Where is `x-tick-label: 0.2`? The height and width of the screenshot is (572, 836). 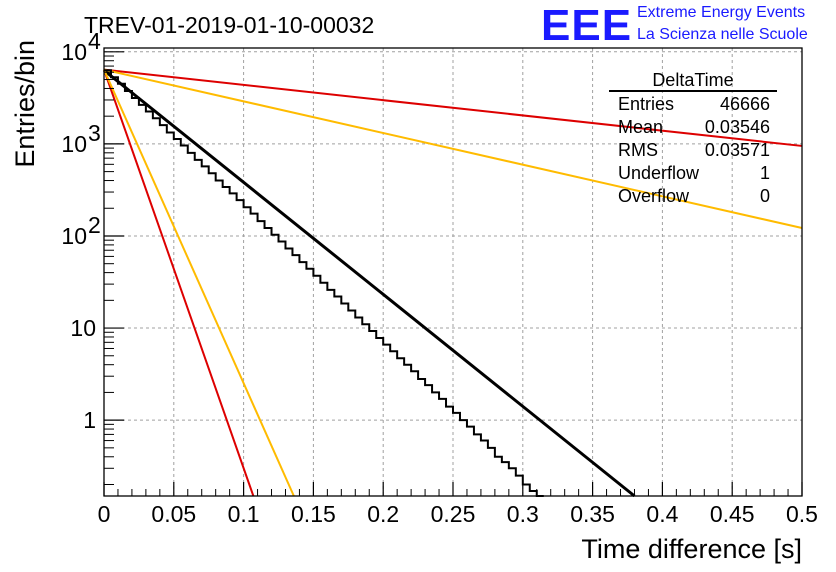
x-tick-label: 0.2 is located at coordinates (383, 514).